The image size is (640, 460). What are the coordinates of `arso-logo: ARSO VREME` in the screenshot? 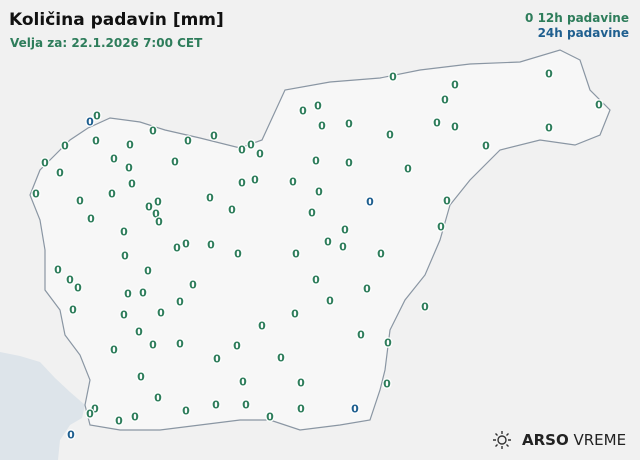 It's located at (559, 440).